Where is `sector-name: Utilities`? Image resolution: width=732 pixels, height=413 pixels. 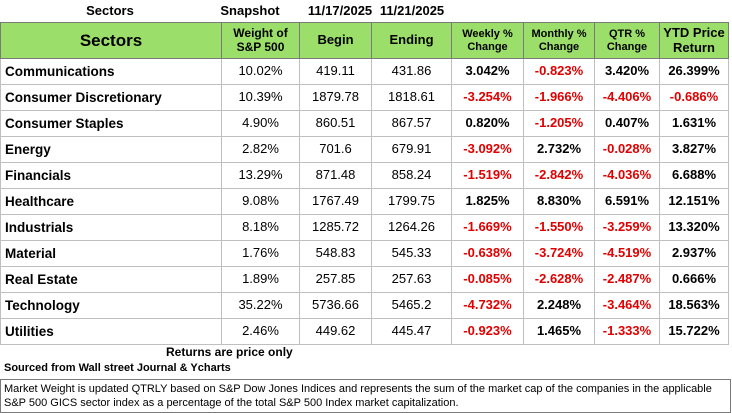 sector-name: Utilities is located at coordinates (111, 332).